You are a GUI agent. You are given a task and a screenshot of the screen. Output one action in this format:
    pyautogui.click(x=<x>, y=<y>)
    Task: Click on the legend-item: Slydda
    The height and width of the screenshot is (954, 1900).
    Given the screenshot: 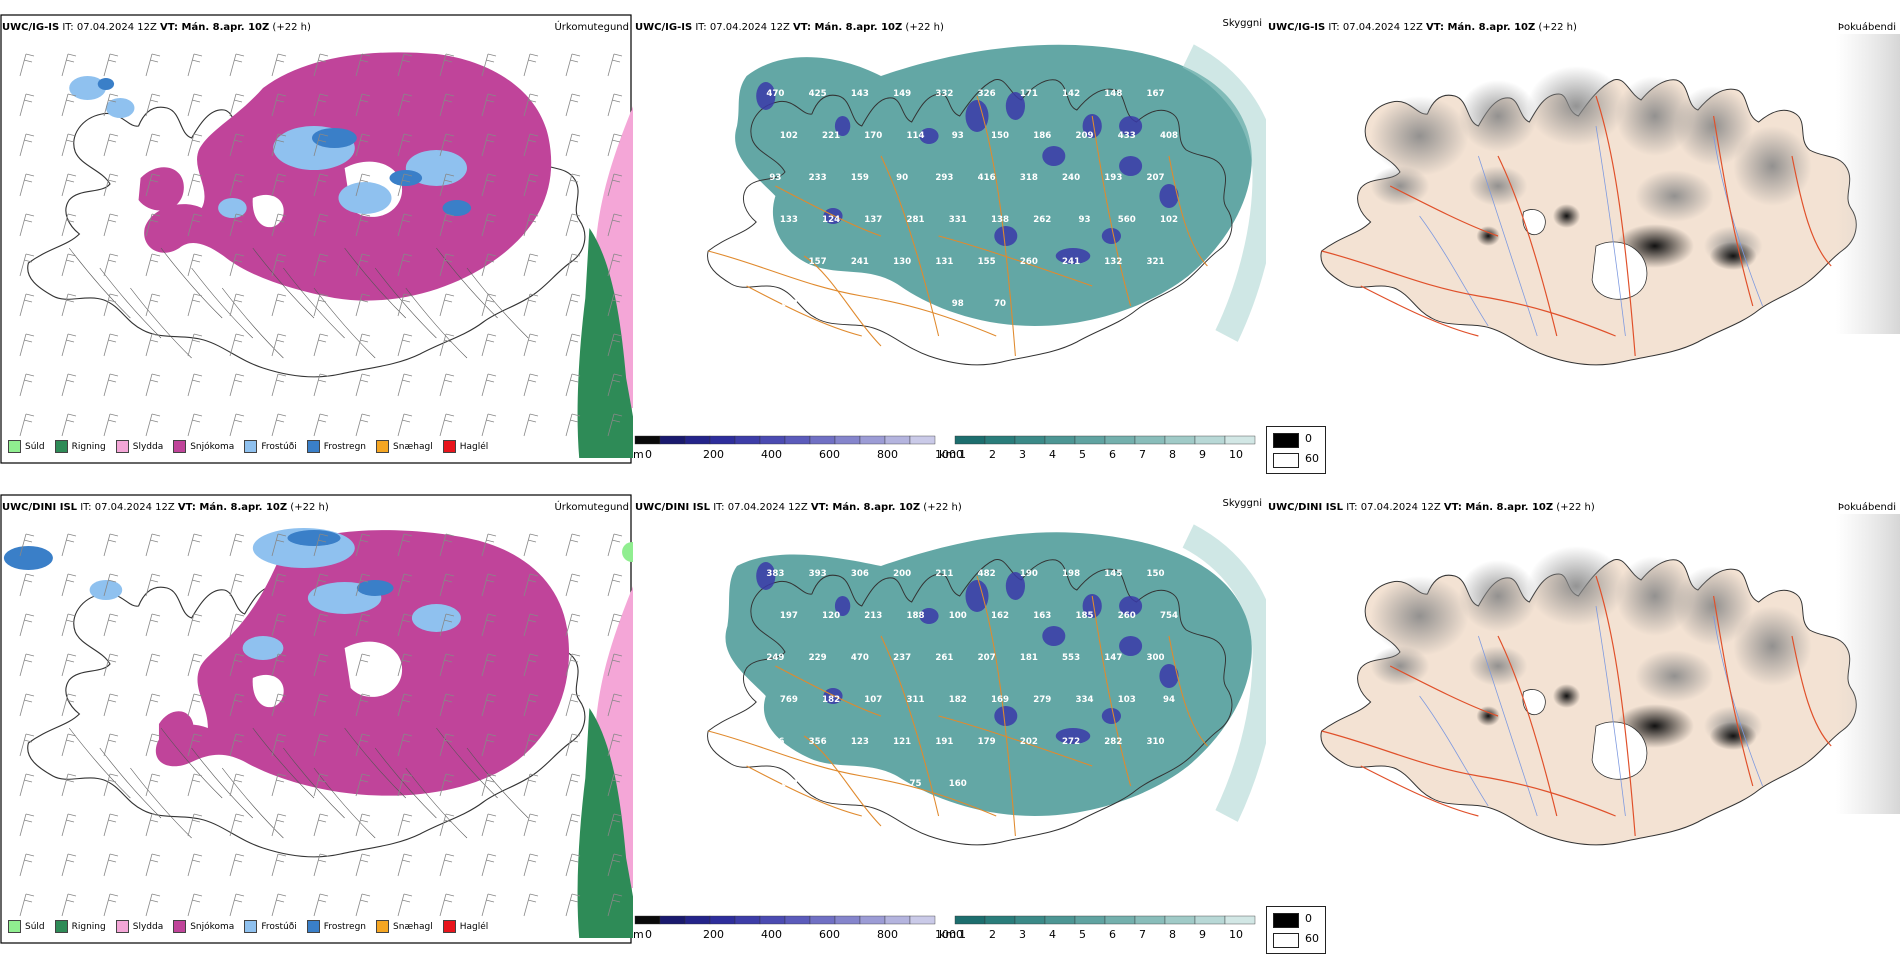 What is the action you would take?
    pyautogui.click(x=139, y=926)
    